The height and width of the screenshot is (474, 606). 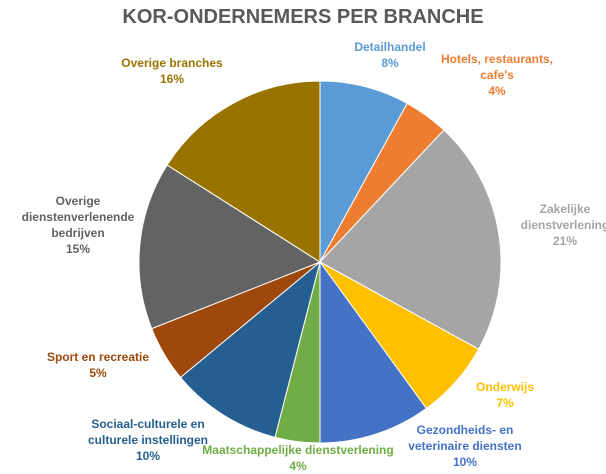 I want to click on category-label: Gezondheids- en veterinaire diensten, so click(x=465, y=438).